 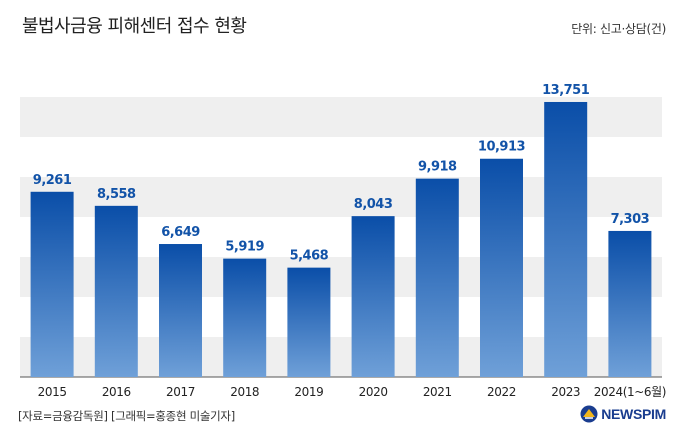 What do you see at coordinates (373, 296) in the screenshot?
I see `bar-2020` at bounding box center [373, 296].